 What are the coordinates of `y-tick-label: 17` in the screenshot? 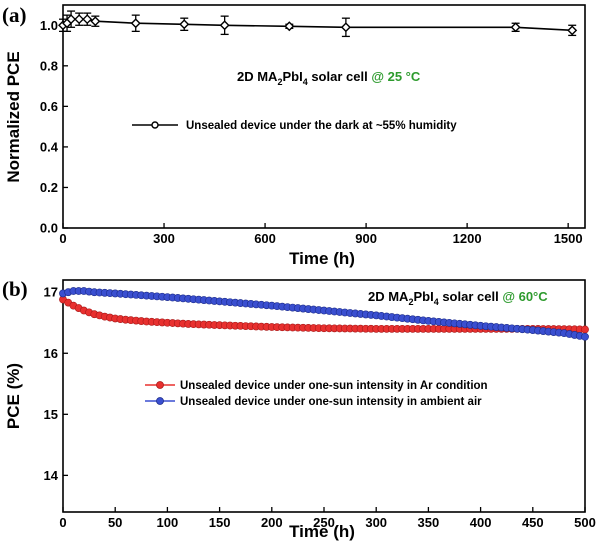 It's located at (51, 292).